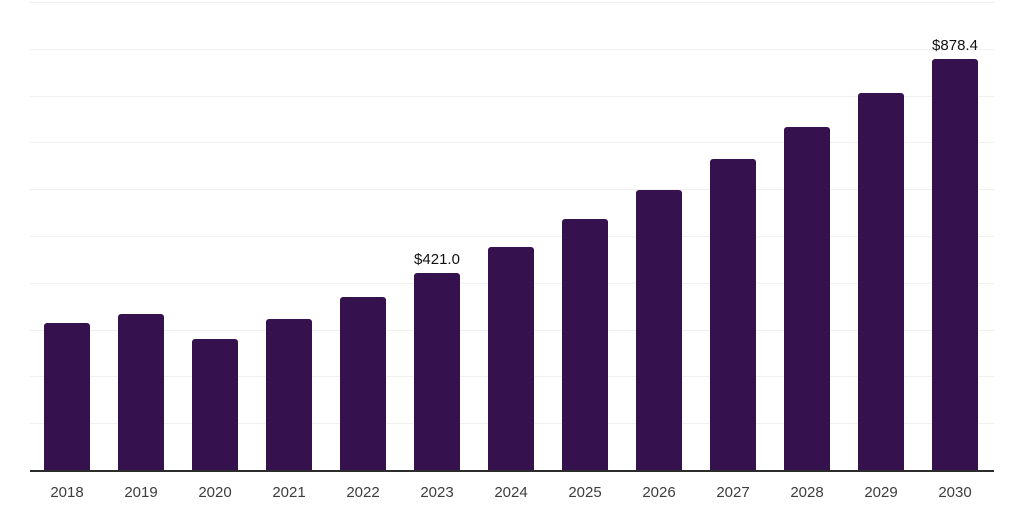 This screenshot has width=1024, height=512. I want to click on bar-2023, so click(437, 371).